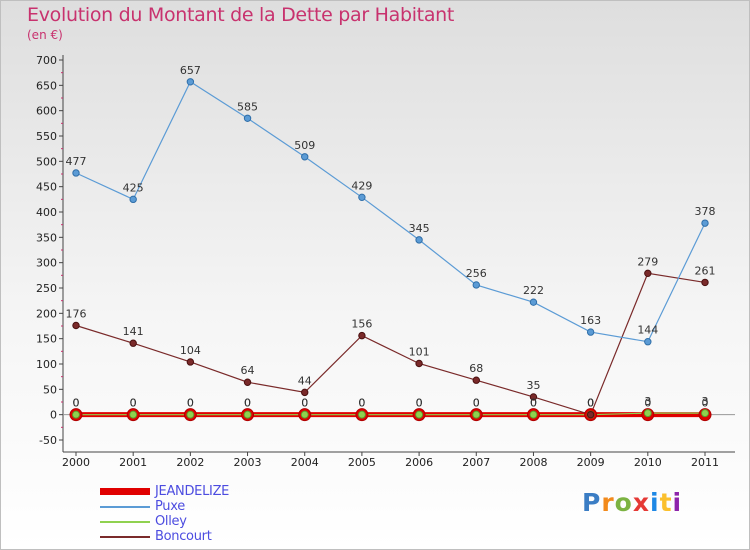 Image resolution: width=750 pixels, height=550 pixels. What do you see at coordinates (190, 70) in the screenshot?
I see `data-label-puxe: 657` at bounding box center [190, 70].